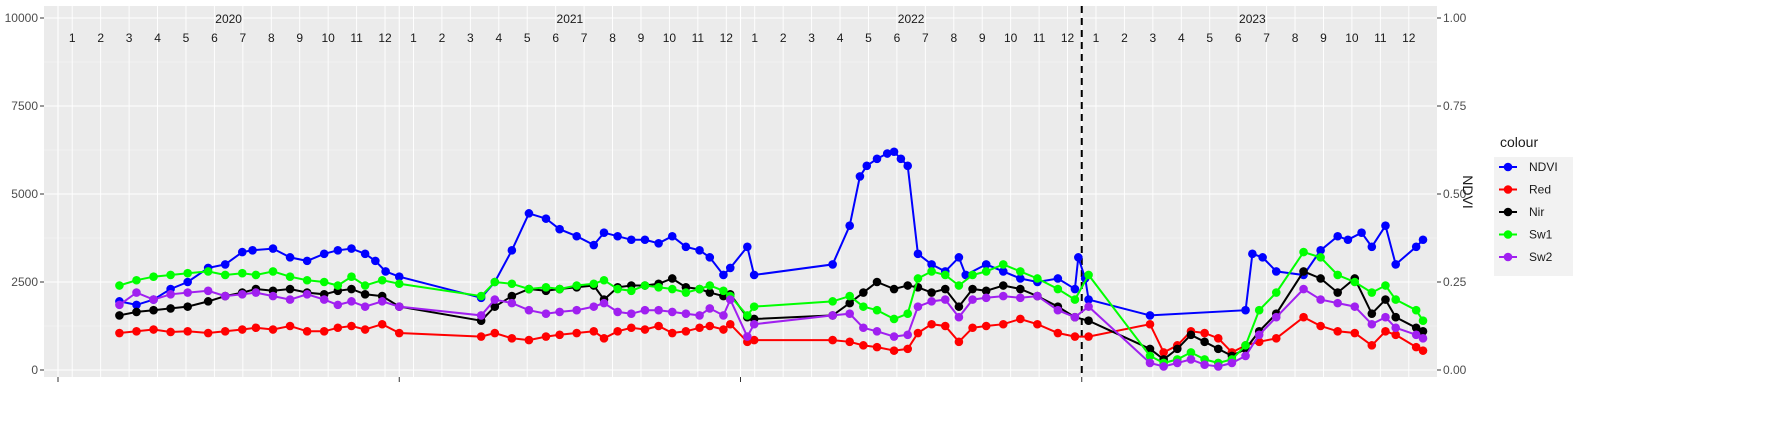 The width and height of the screenshot is (1773, 447). I want to click on left-axis: 0 2500 5000 7500 10000, so click(24, 194).